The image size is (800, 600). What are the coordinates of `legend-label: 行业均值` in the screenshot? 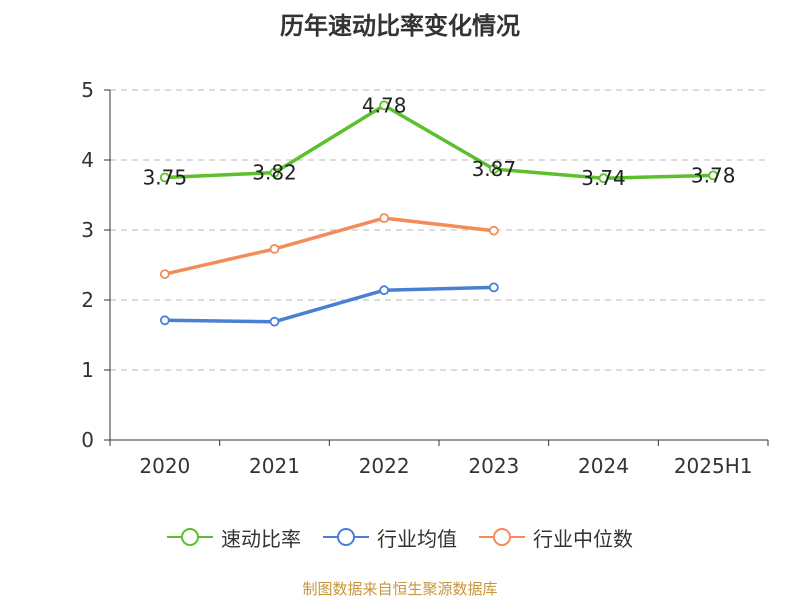 It's located at (417, 538).